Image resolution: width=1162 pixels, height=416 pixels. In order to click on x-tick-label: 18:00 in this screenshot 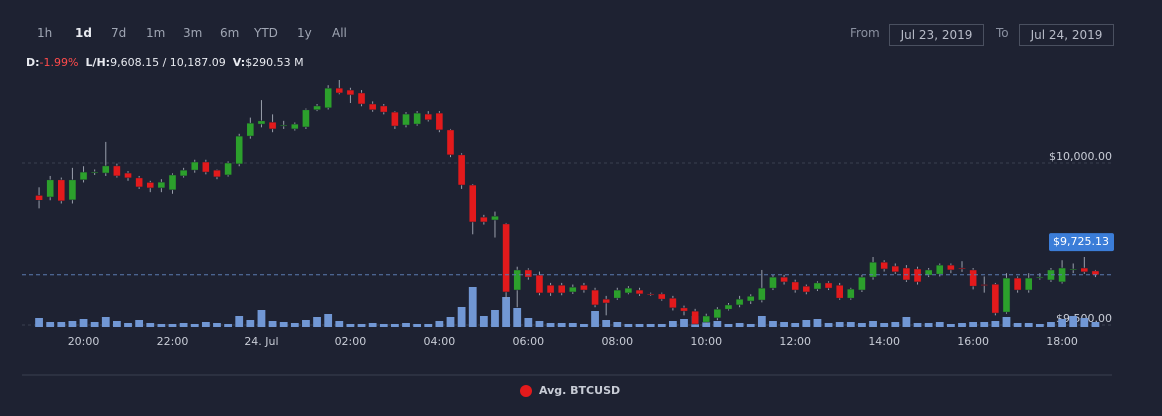, I will do `click(1062, 341)`.